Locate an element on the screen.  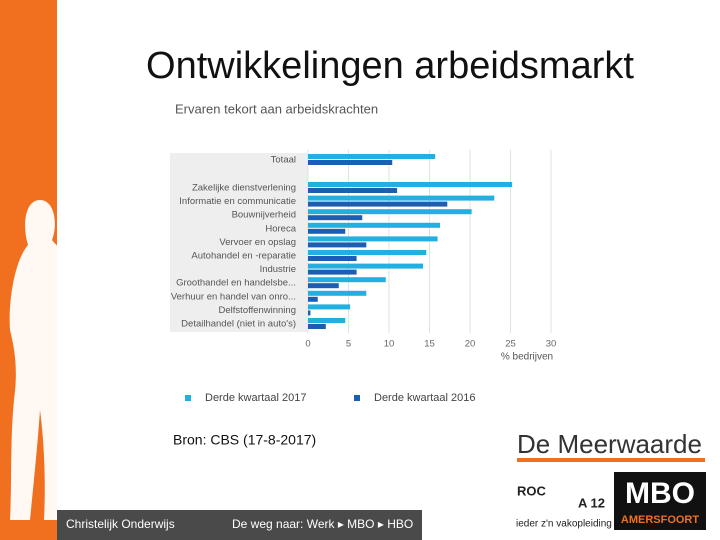
x-tick-label: 0 is located at coordinates (307, 344).